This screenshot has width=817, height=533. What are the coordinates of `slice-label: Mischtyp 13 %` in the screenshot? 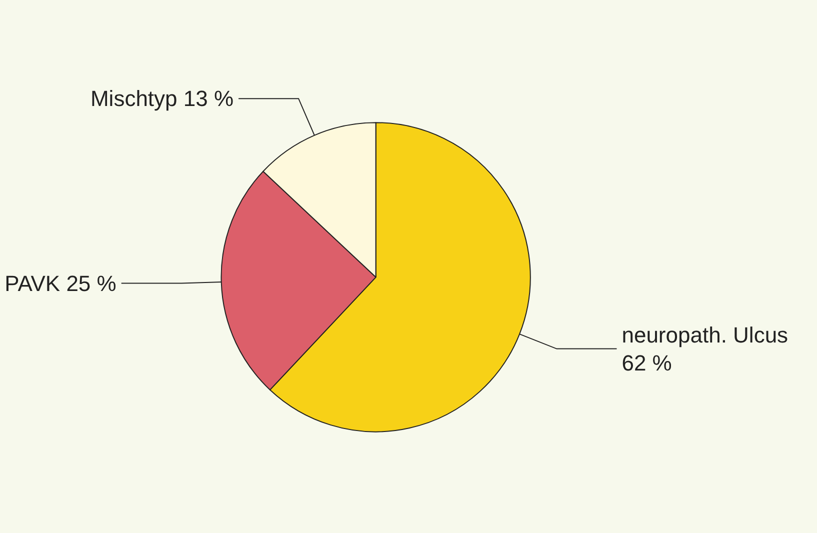 It's located at (162, 99).